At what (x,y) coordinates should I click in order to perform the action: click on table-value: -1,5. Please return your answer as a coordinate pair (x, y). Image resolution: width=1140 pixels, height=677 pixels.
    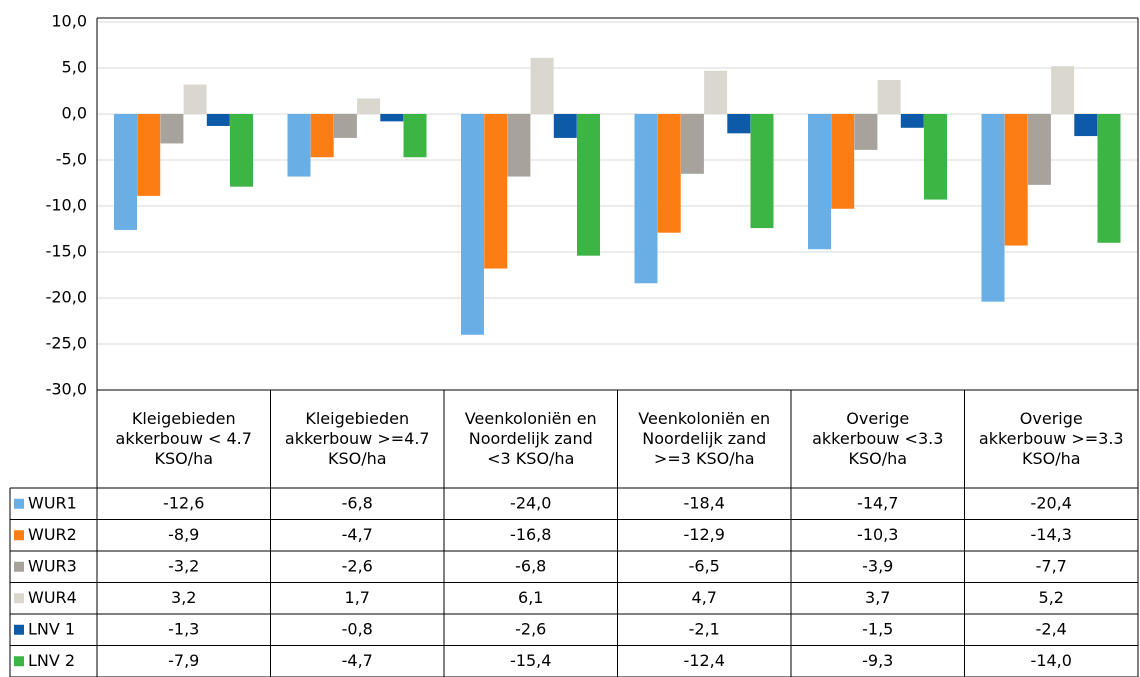
    Looking at the image, I should click on (877, 628).